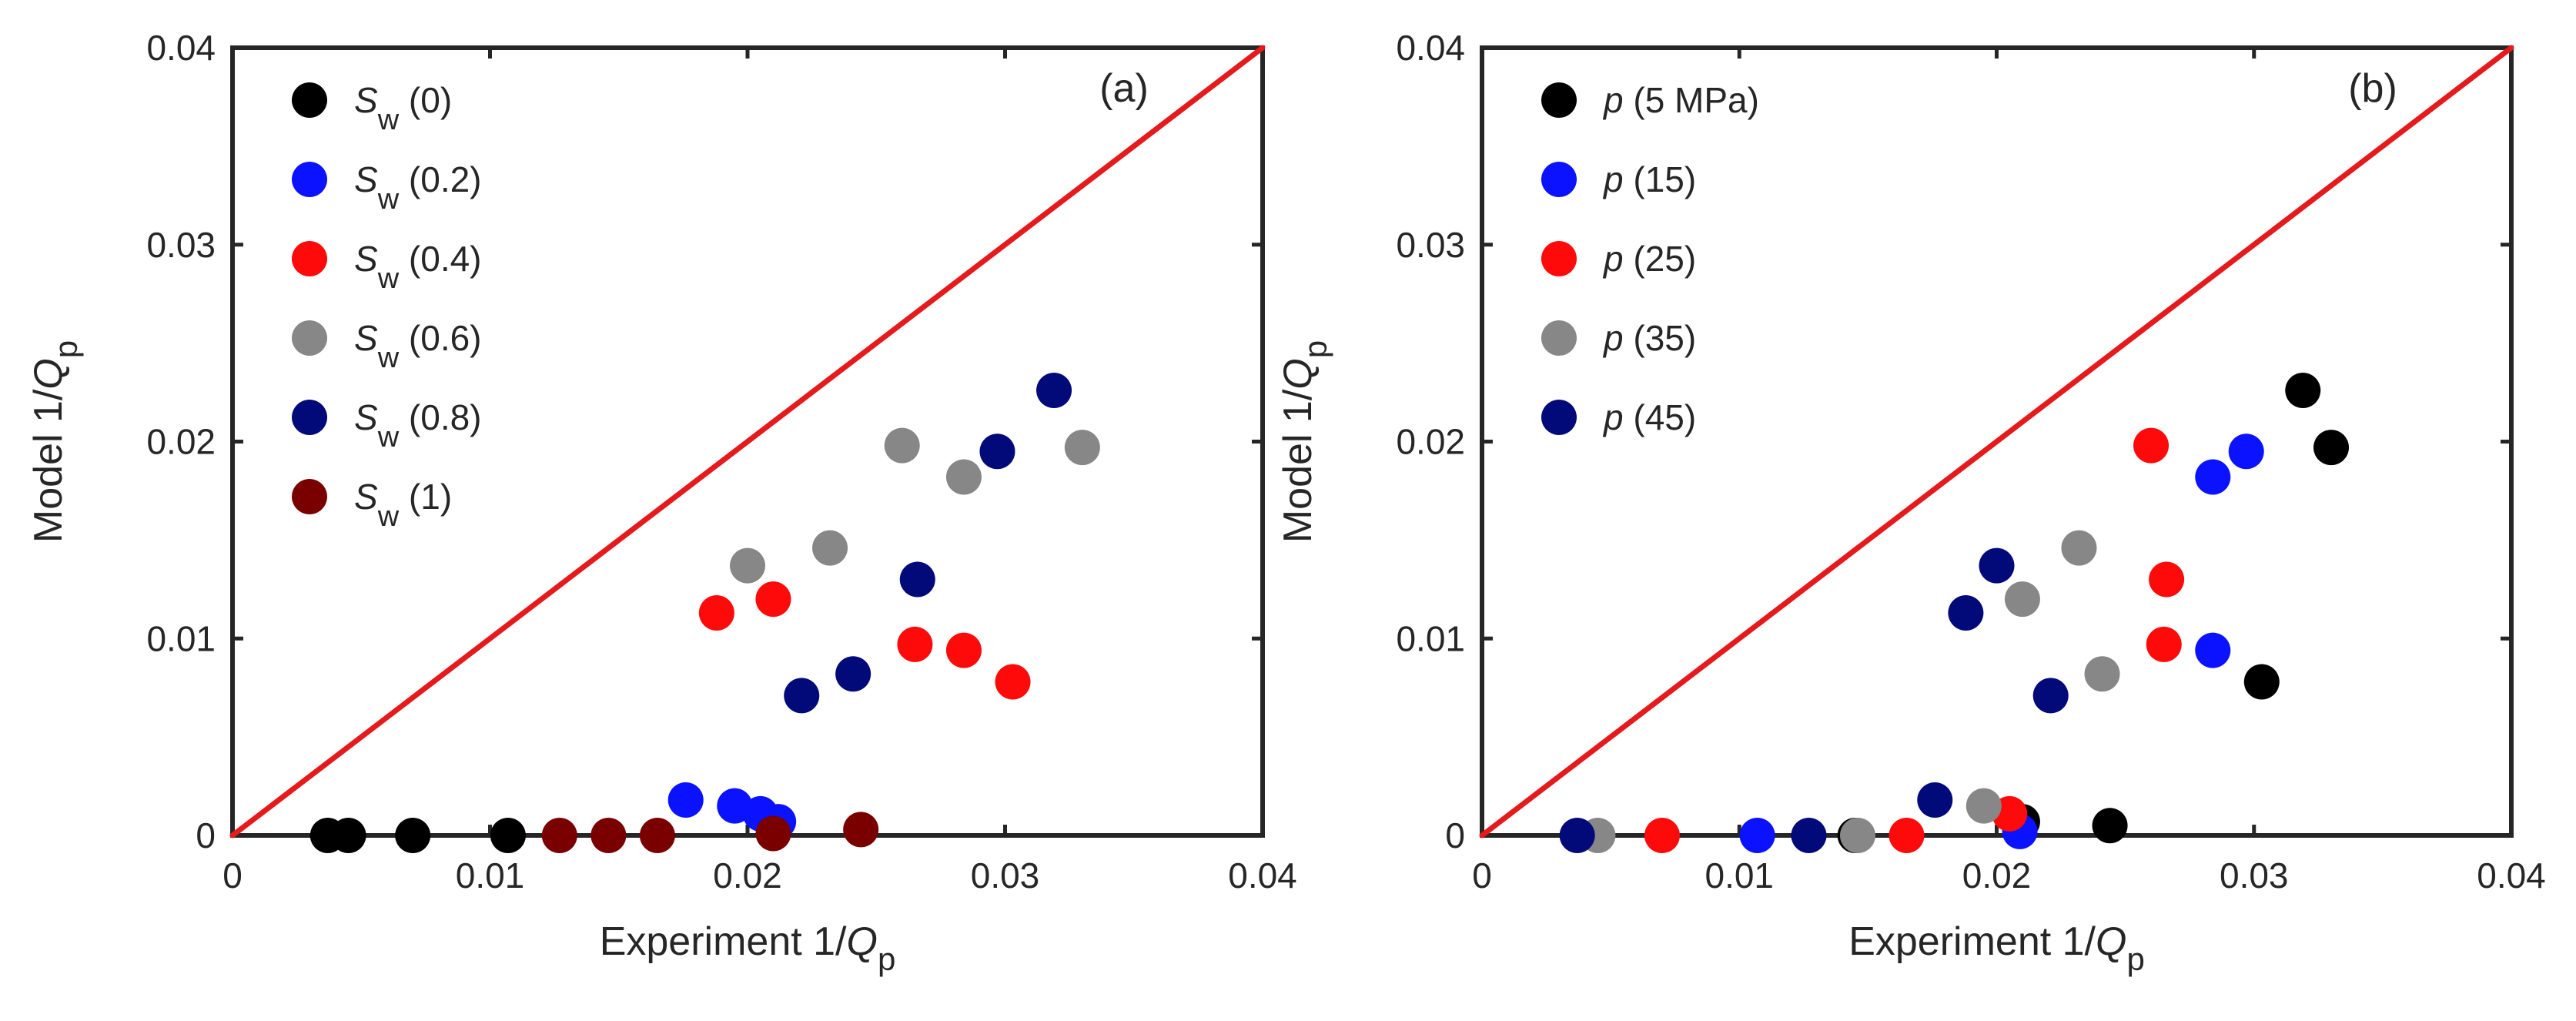 This screenshot has height=1021, width=2576. Describe the element at coordinates (418, 267) in the screenshot. I see `legend-label: Sw (0.4)` at that location.